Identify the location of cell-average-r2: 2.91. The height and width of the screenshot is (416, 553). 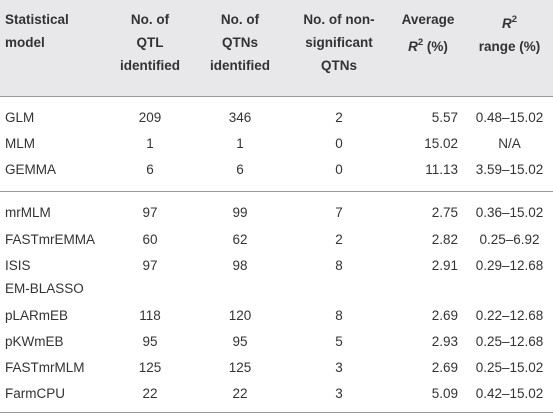
(444, 265).